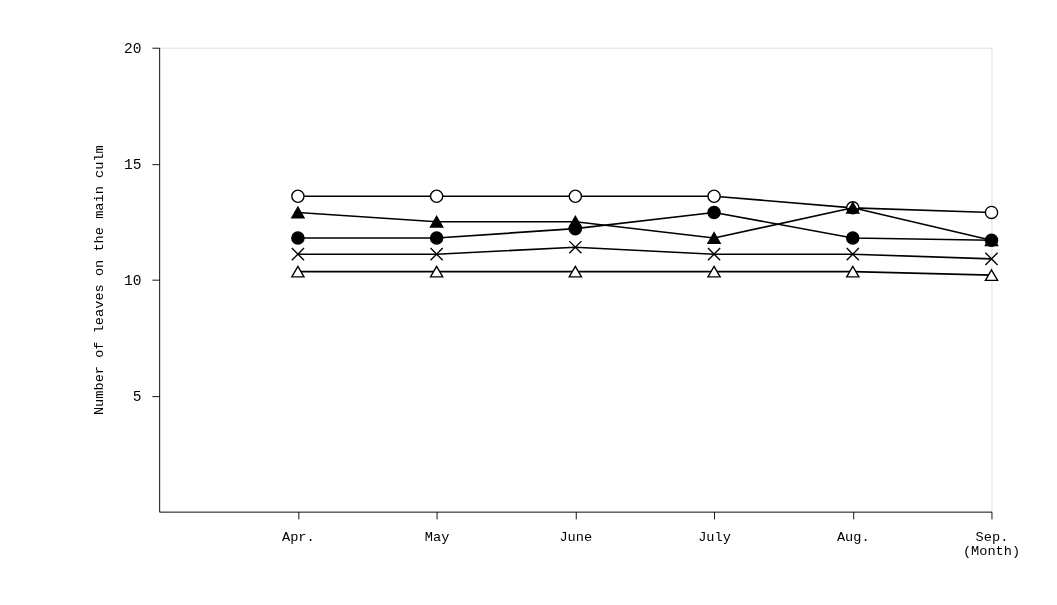 This screenshot has height=605, width=1057. What do you see at coordinates (853, 538) in the screenshot?
I see `x-tick-label: Aug.` at bounding box center [853, 538].